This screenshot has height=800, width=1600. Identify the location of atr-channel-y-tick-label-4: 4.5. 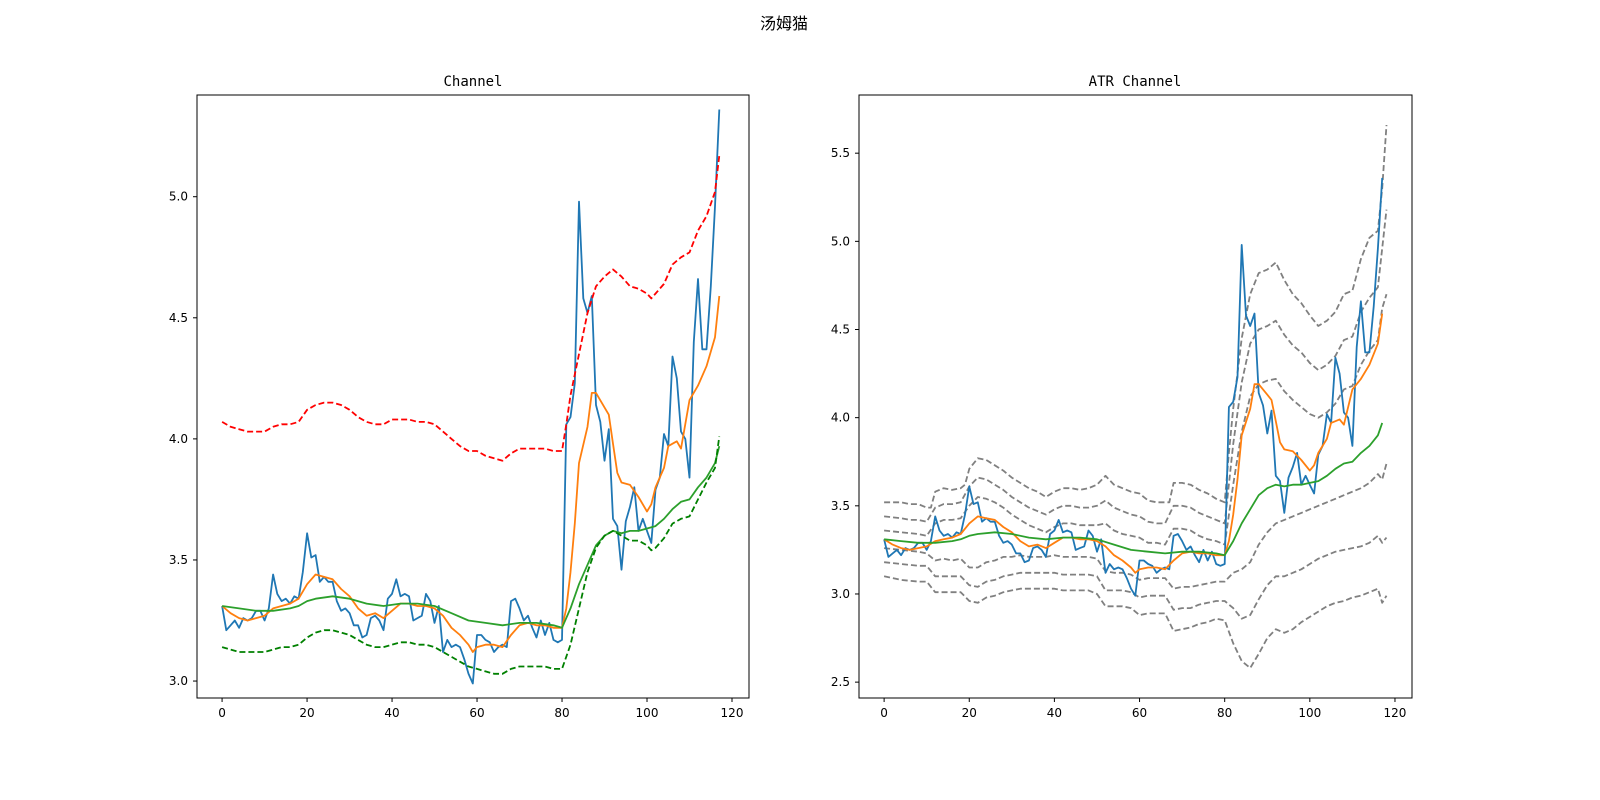
(840, 330).